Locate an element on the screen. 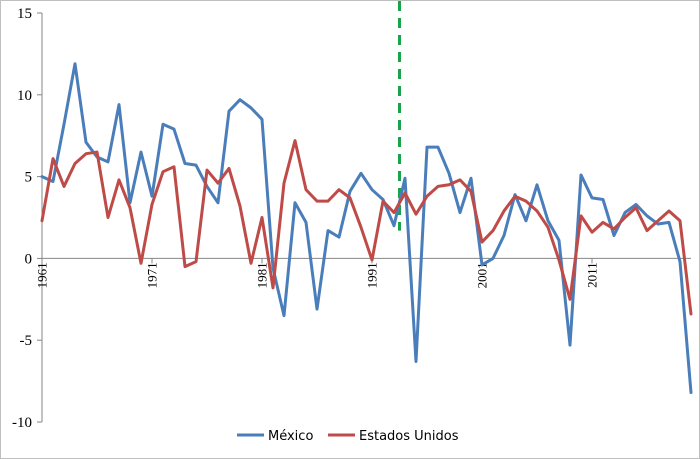 Image resolution: width=700 pixels, height=459 pixels. legend-label: Estados Unidos is located at coordinates (409, 436).